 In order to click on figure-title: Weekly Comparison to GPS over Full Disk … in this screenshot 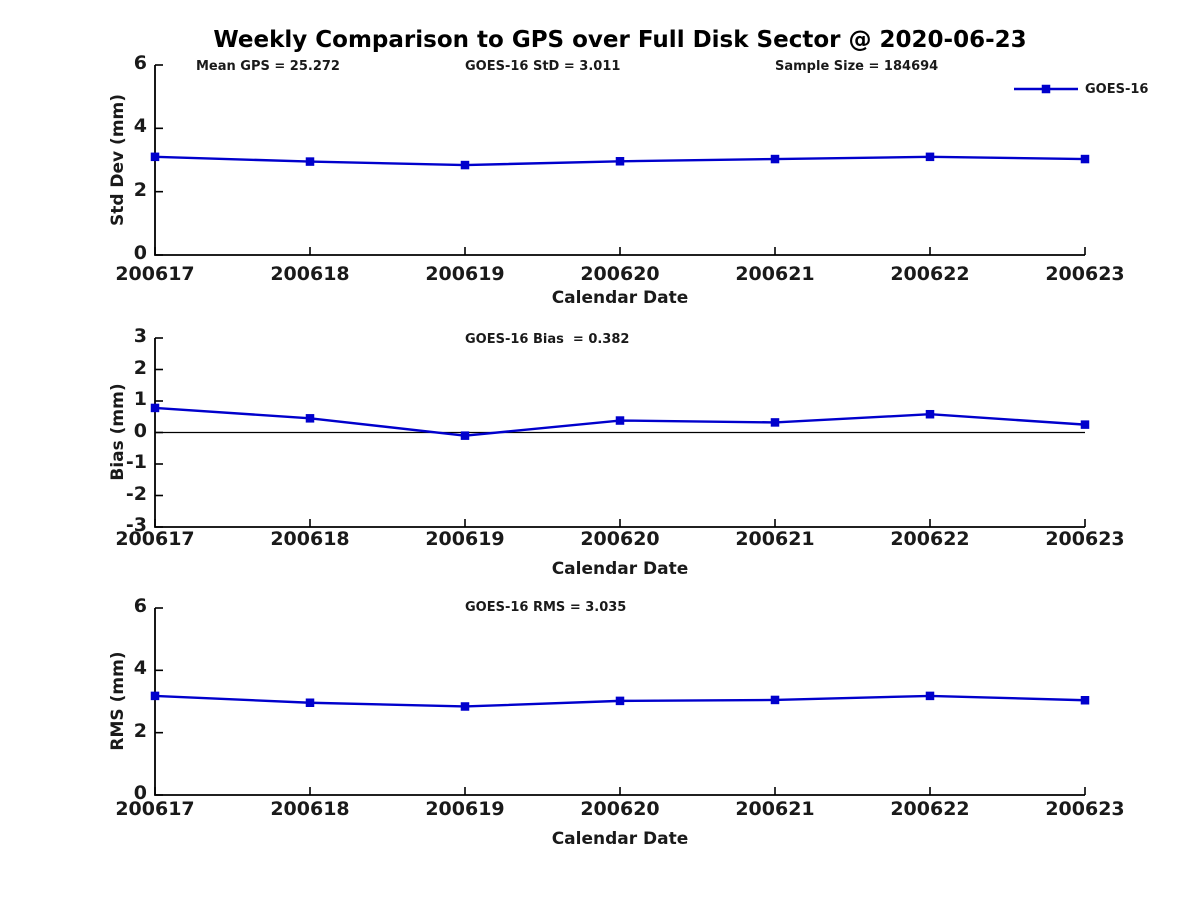, I will do `click(620, 40)`.